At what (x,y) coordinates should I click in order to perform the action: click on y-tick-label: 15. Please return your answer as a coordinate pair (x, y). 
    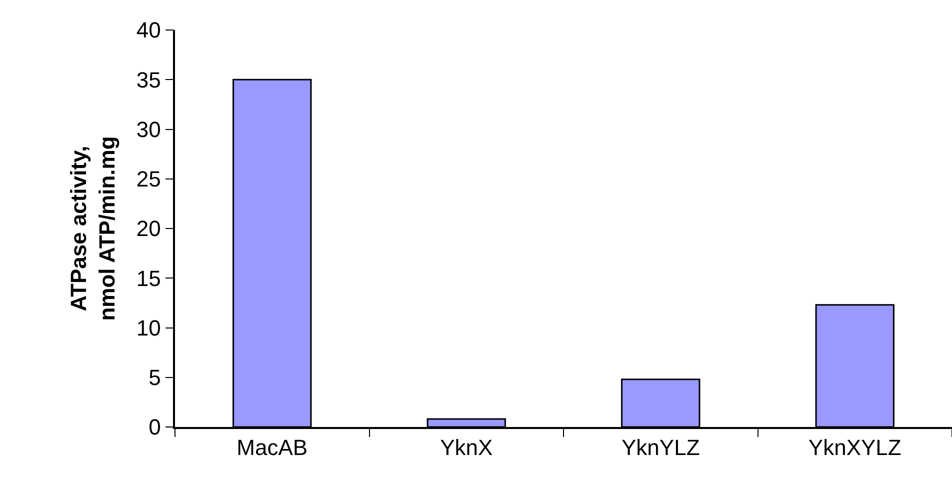
    Looking at the image, I should click on (148, 278).